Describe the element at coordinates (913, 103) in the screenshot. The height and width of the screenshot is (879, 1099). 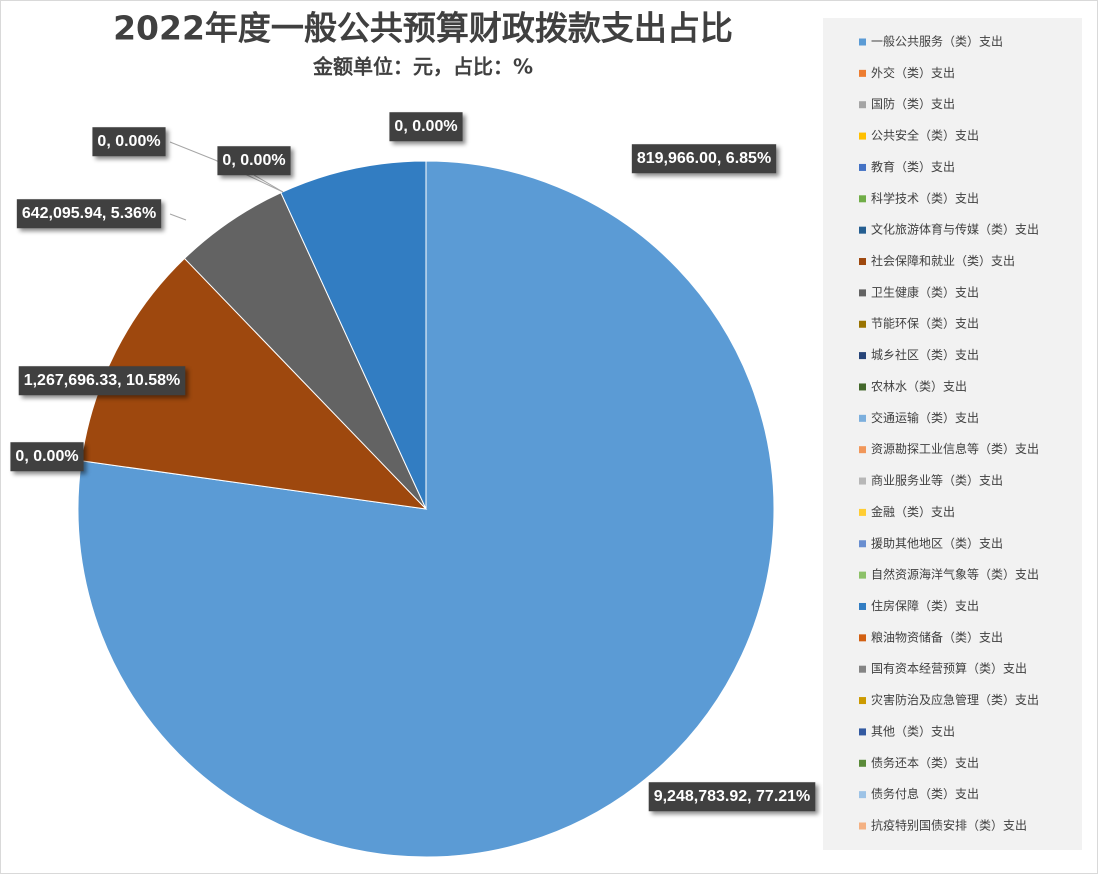
I see `legend-label: 国防（类）支出` at that location.